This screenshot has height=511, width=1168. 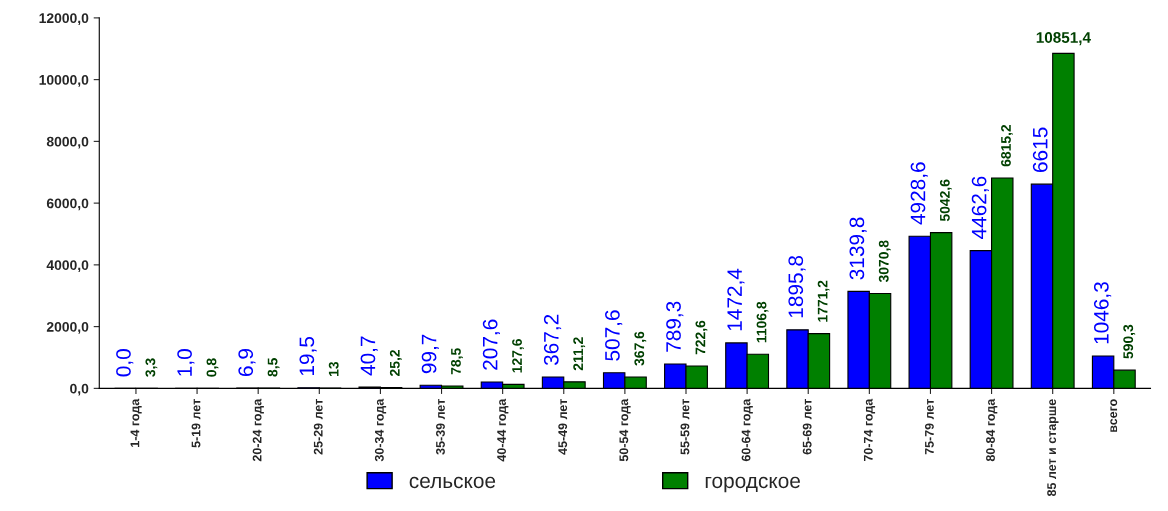 I want to click on x-tick-label: всего, so click(x=1114, y=415).